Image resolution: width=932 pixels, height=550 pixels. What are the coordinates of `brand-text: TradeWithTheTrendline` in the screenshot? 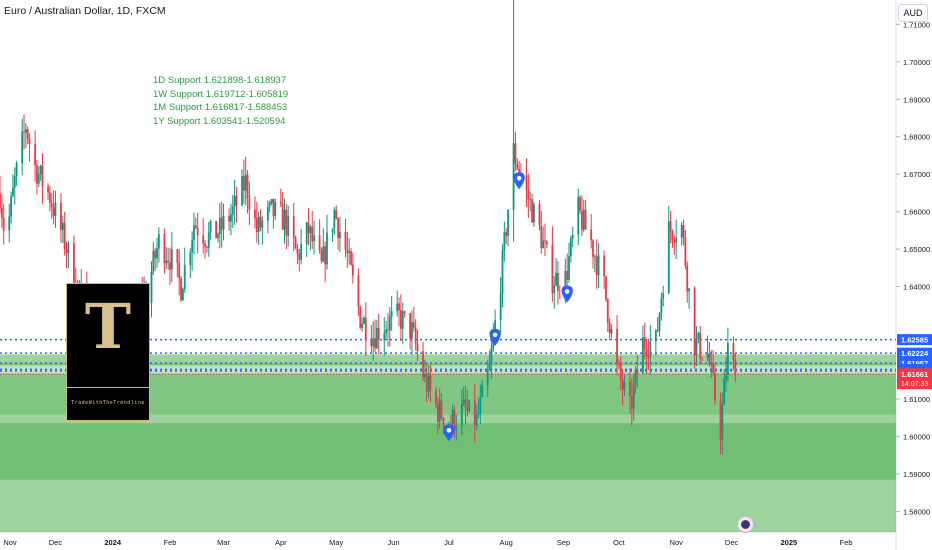 It's located at (108, 403).